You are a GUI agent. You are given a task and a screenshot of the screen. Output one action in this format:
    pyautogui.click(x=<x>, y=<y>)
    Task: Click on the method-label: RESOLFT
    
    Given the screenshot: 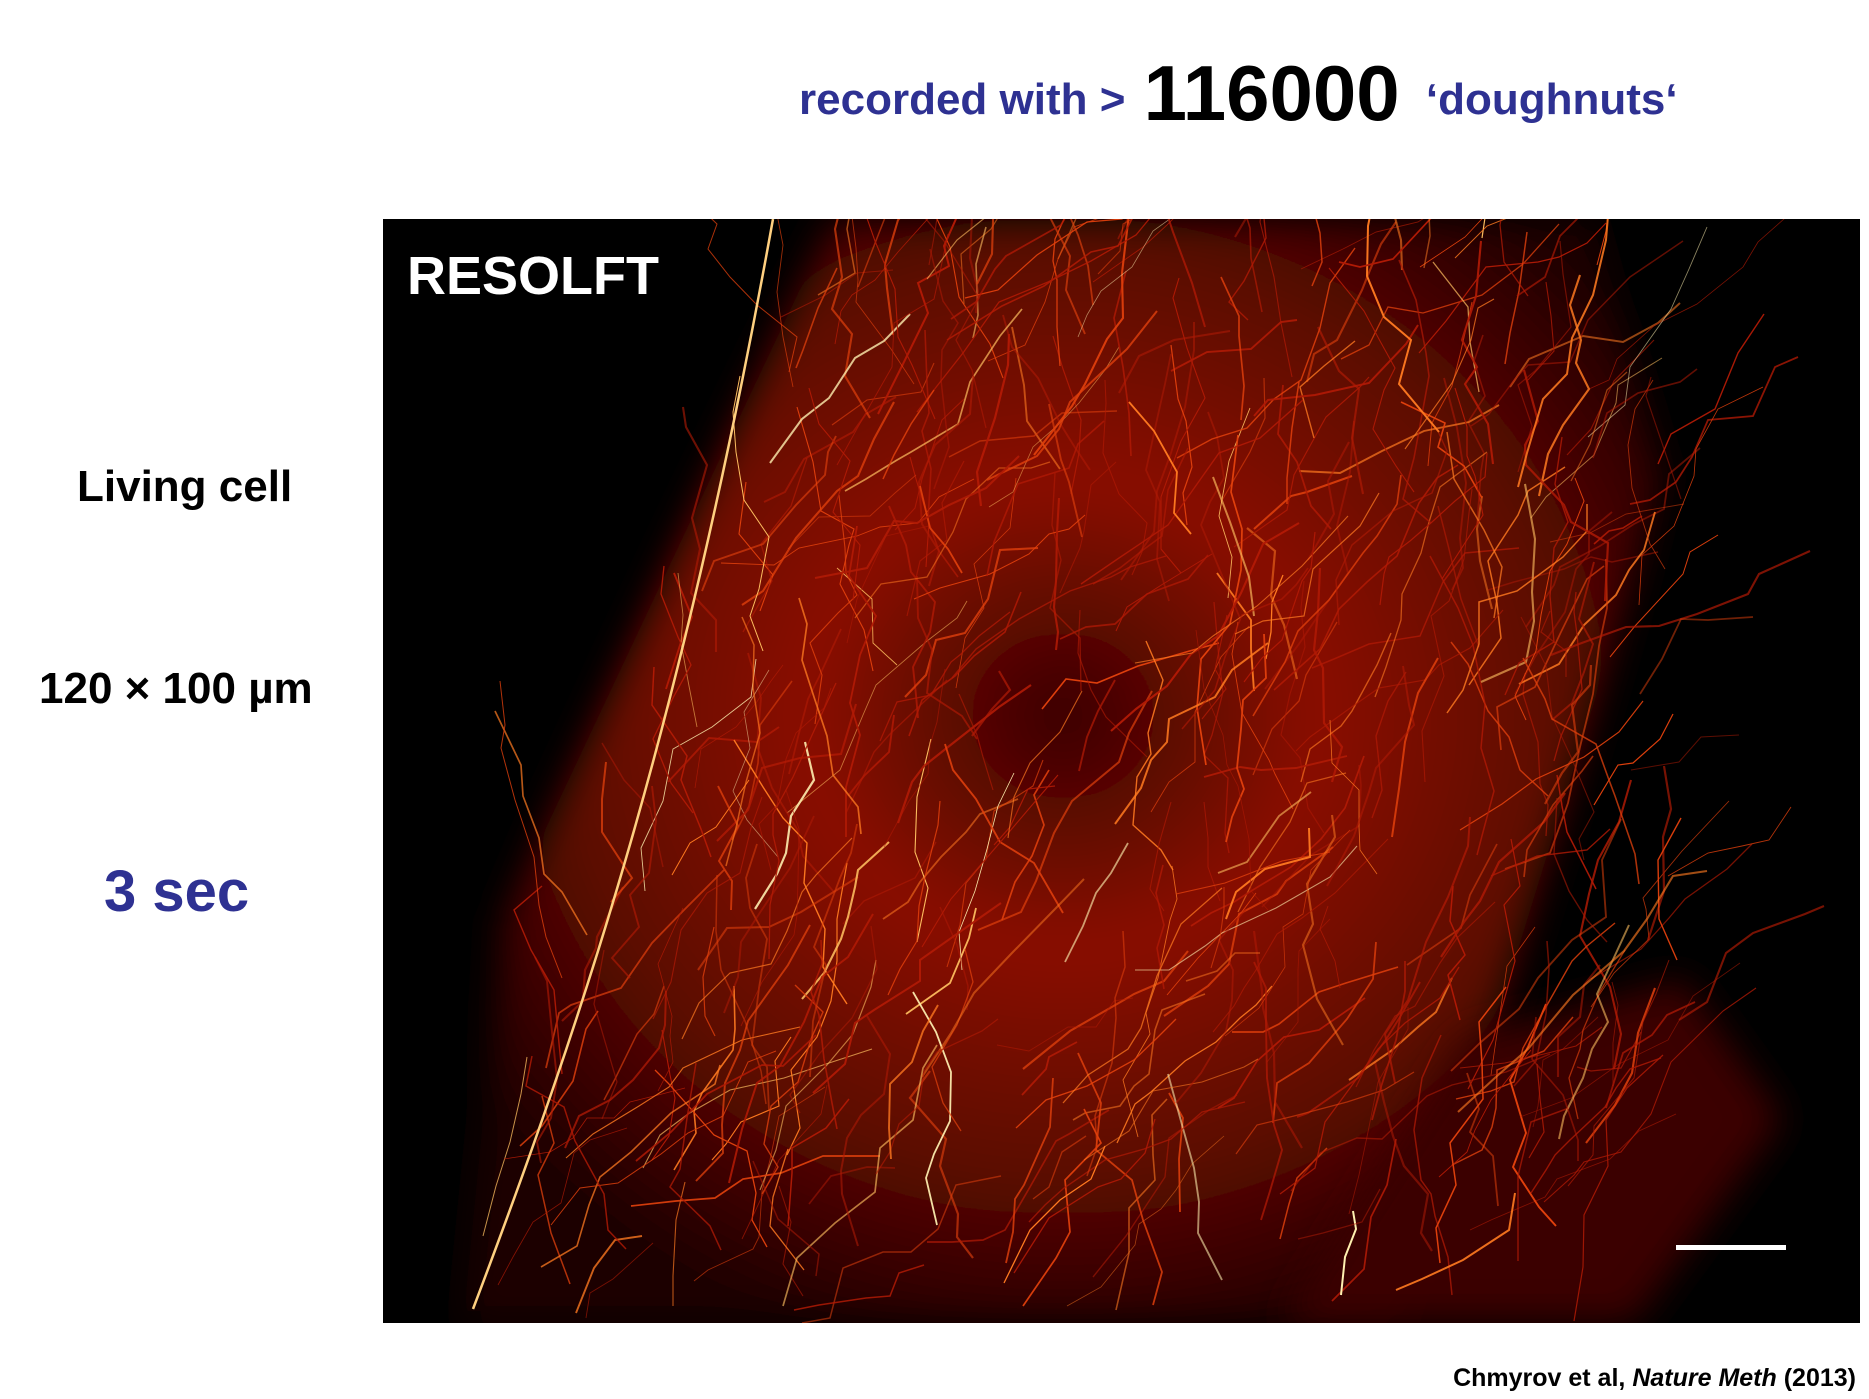 What is the action you would take?
    pyautogui.click(x=533, y=276)
    